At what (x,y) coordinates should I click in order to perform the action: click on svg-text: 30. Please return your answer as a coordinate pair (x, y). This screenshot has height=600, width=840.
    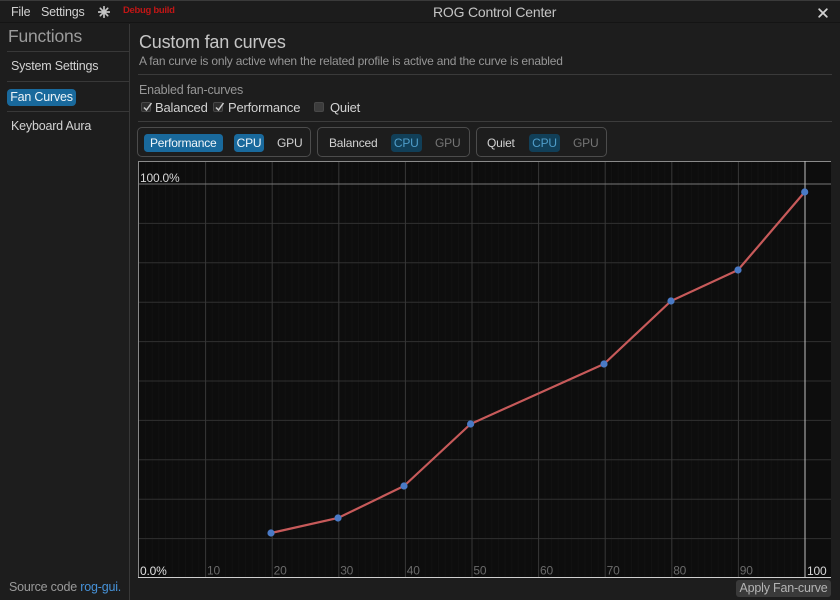
    Looking at the image, I should click on (346, 571).